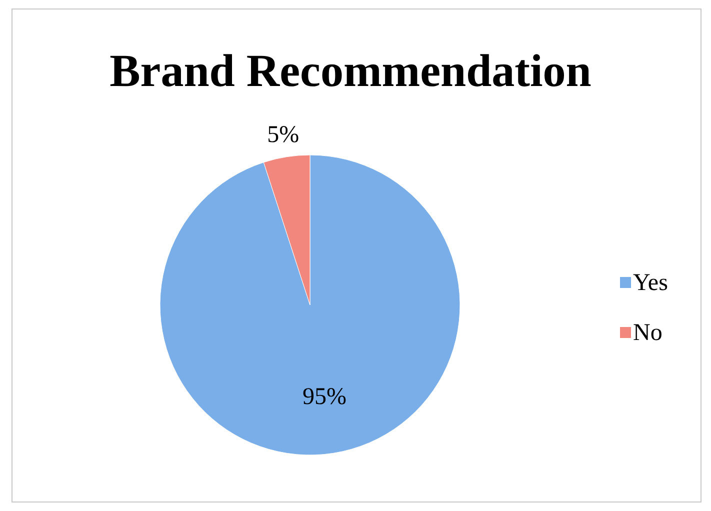 The image size is (711, 511). What do you see at coordinates (283, 135) in the screenshot?
I see `data-label: 5%` at bounding box center [283, 135].